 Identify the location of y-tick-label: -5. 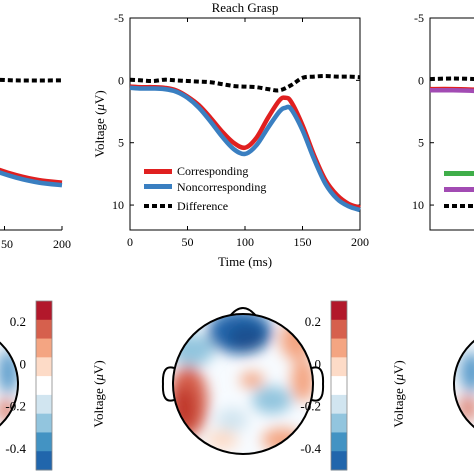
(119, 18).